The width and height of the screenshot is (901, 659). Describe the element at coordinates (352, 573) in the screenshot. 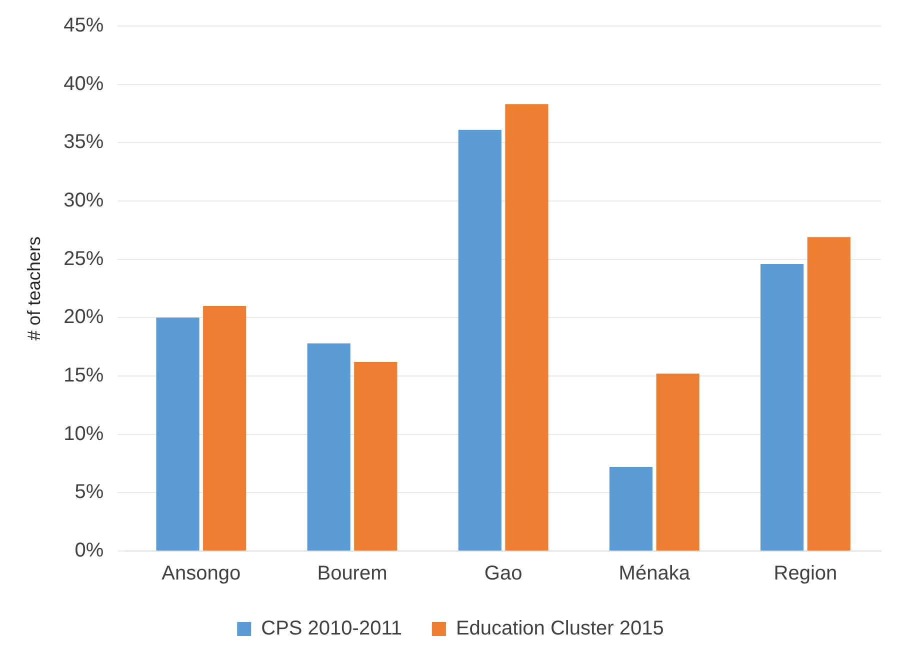

I see `x-tick-label: Bourem` at that location.